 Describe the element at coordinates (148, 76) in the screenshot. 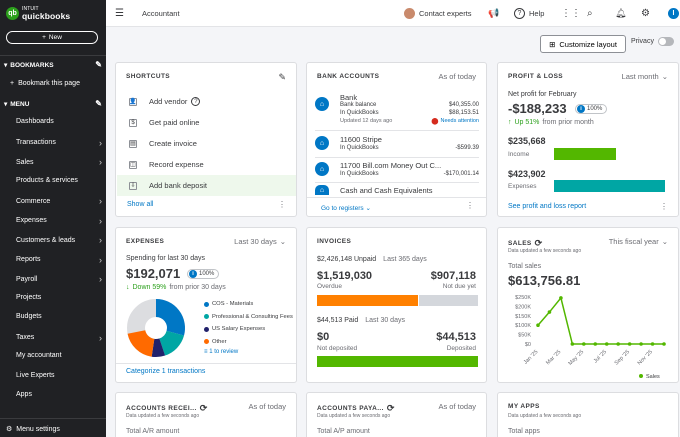

I see `card-title: SHORTCUTS` at that location.